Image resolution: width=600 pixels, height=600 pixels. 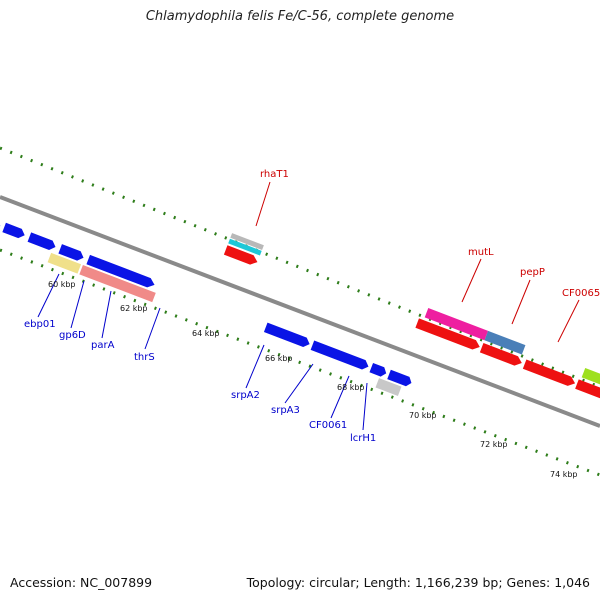 What do you see at coordinates (247, 241) in the screenshot?
I see `gene-rhaT1-grey` at bounding box center [247, 241].